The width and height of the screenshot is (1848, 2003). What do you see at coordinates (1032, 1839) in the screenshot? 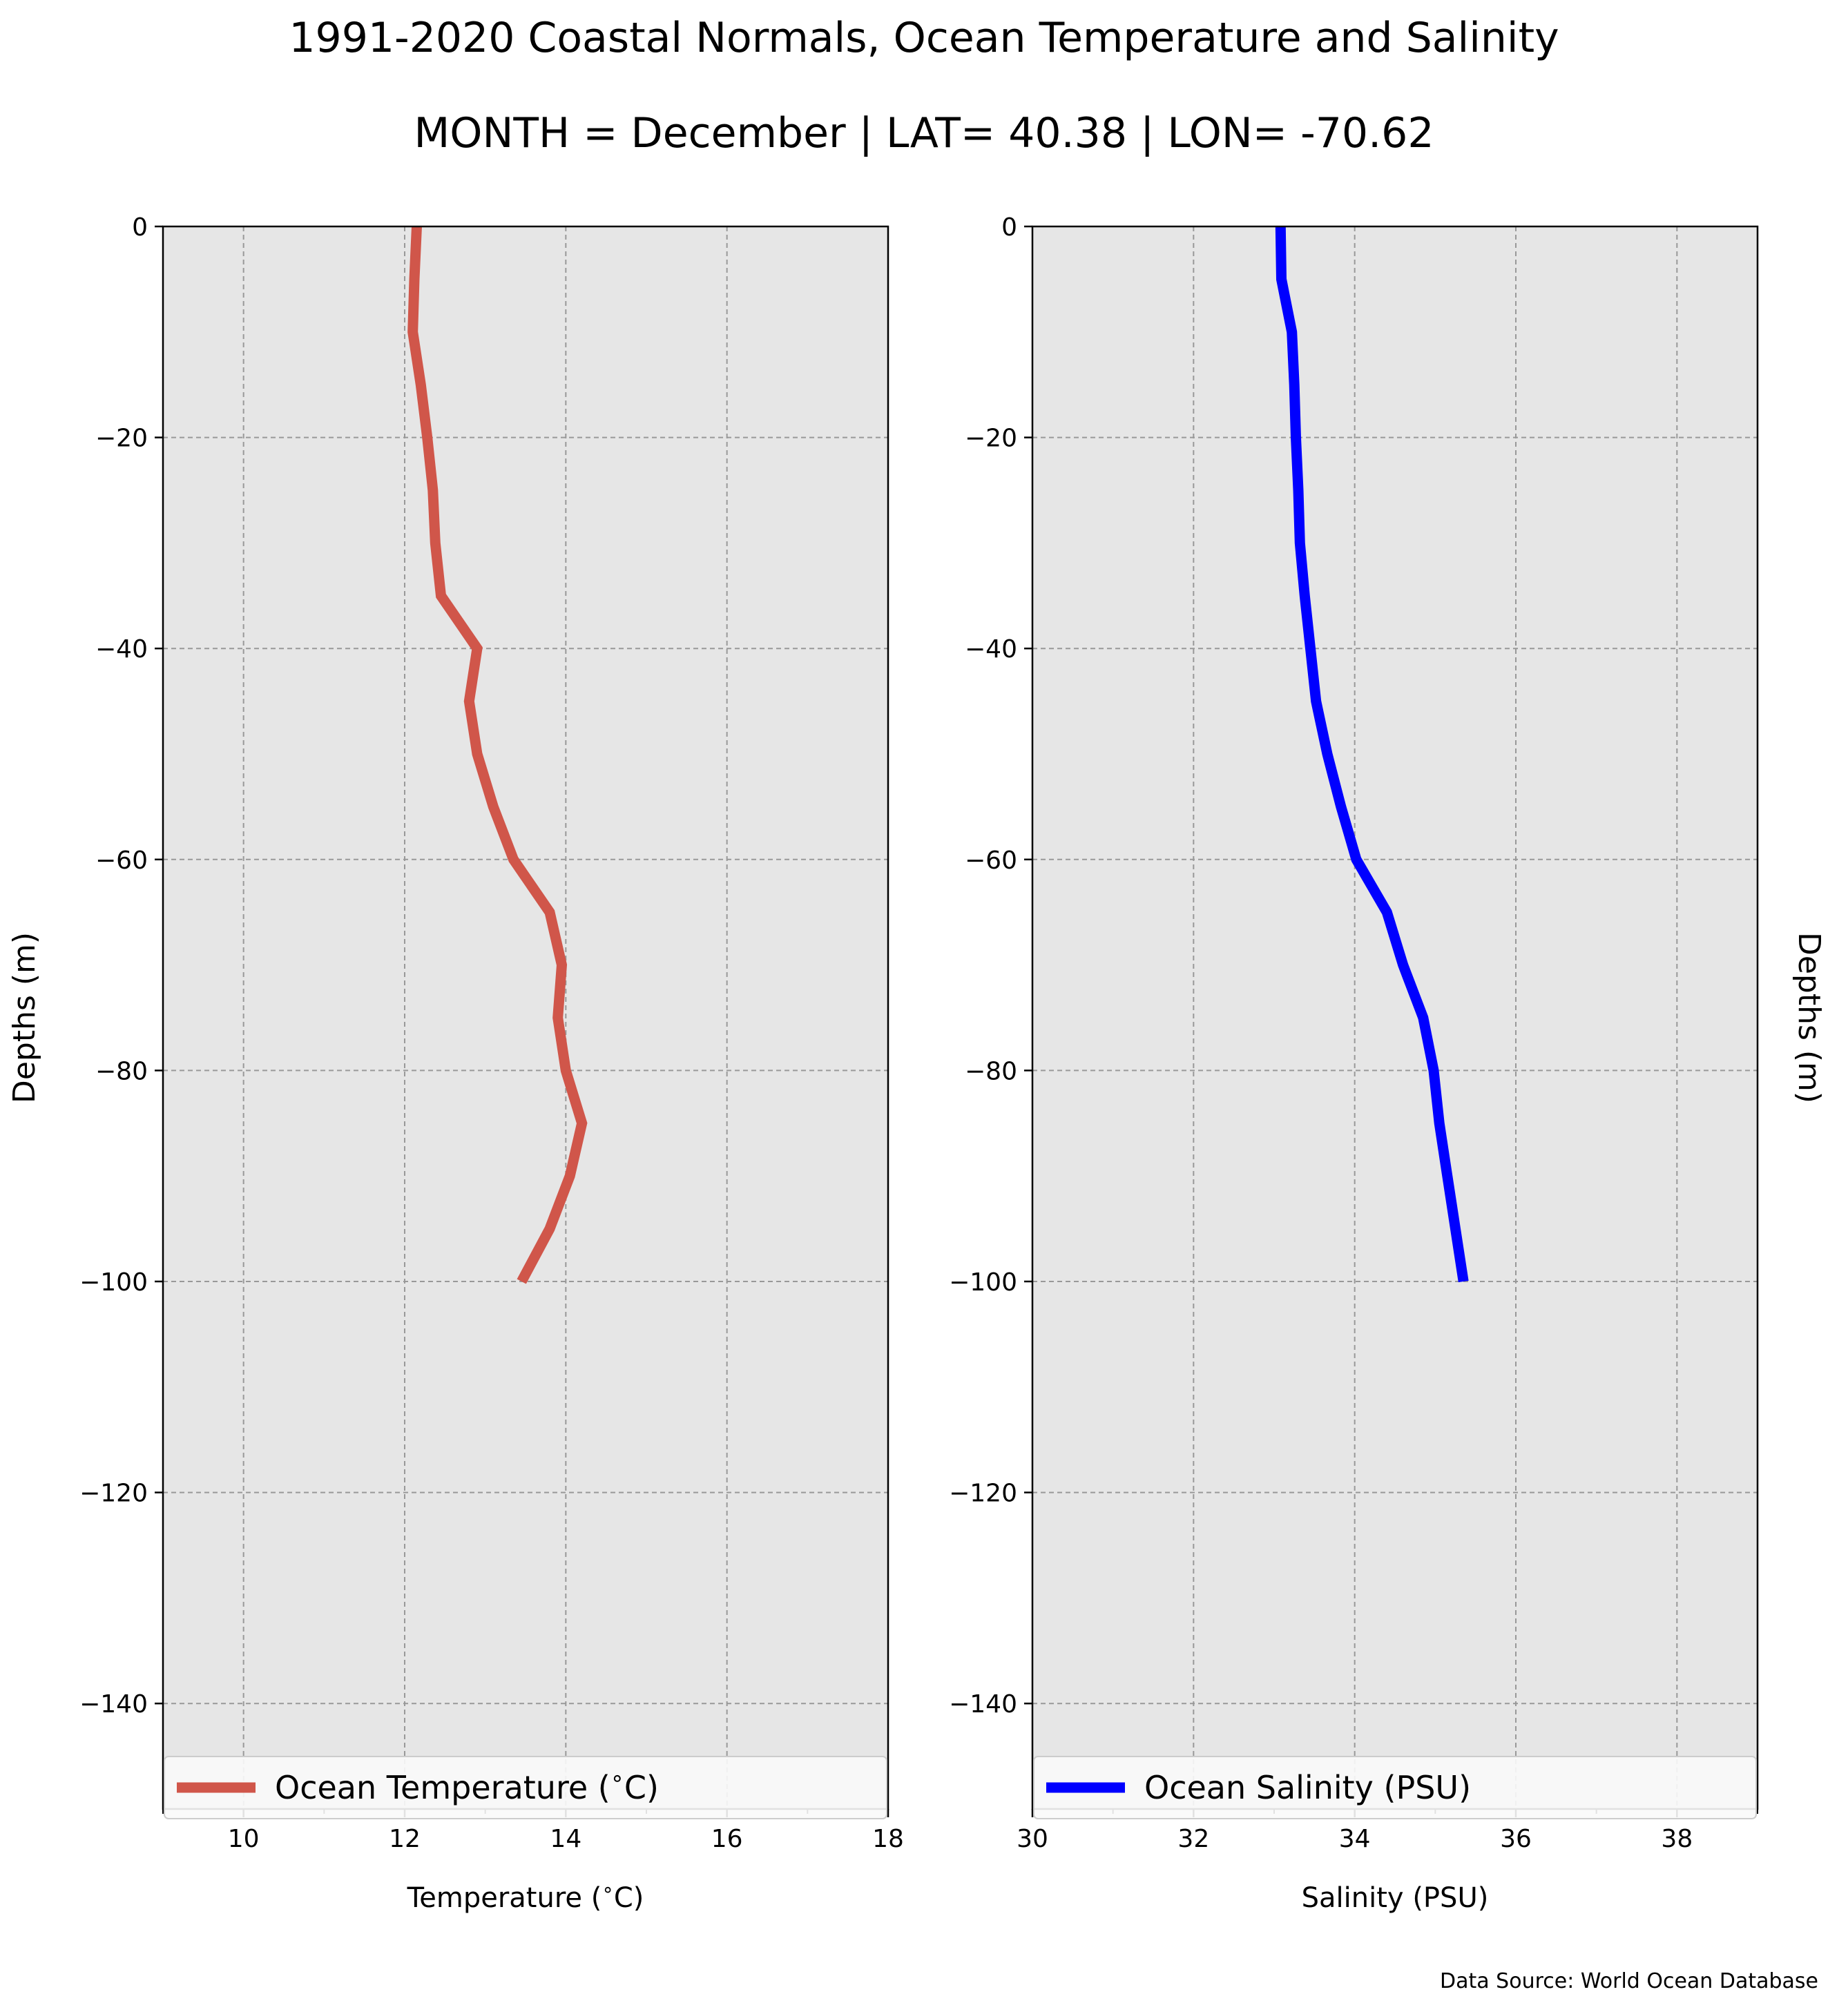
I see `x-tick-label: 30` at bounding box center [1032, 1839].